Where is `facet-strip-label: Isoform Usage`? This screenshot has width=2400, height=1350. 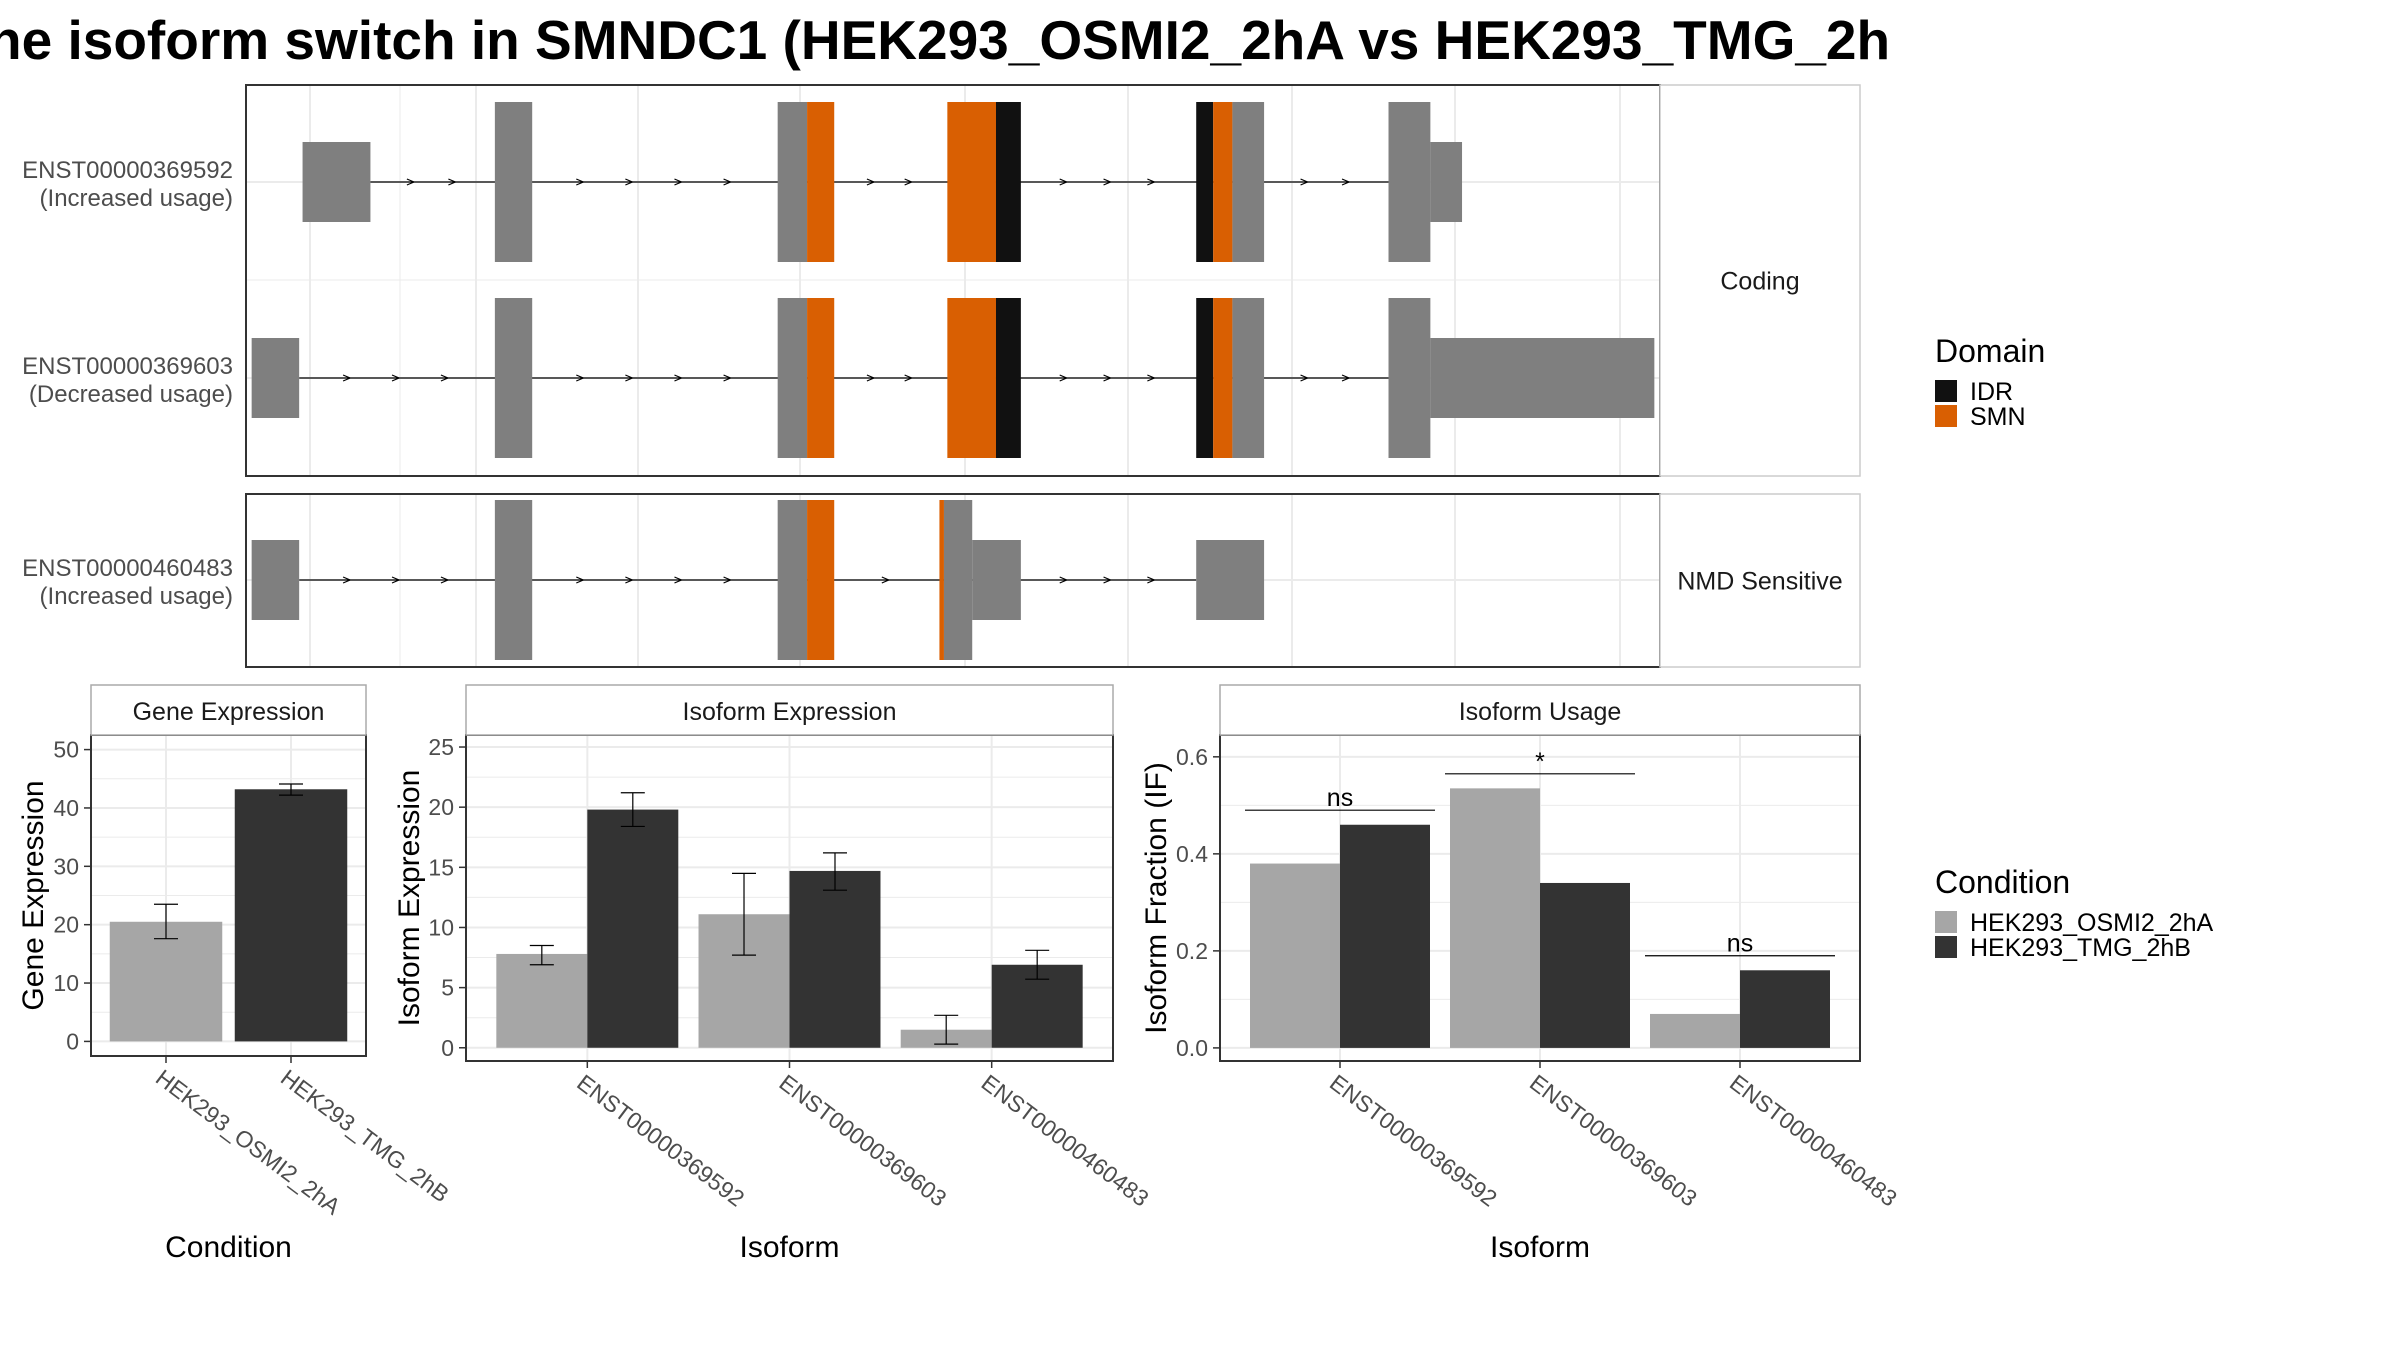 facet-strip-label: Isoform Usage is located at coordinates (1540, 712).